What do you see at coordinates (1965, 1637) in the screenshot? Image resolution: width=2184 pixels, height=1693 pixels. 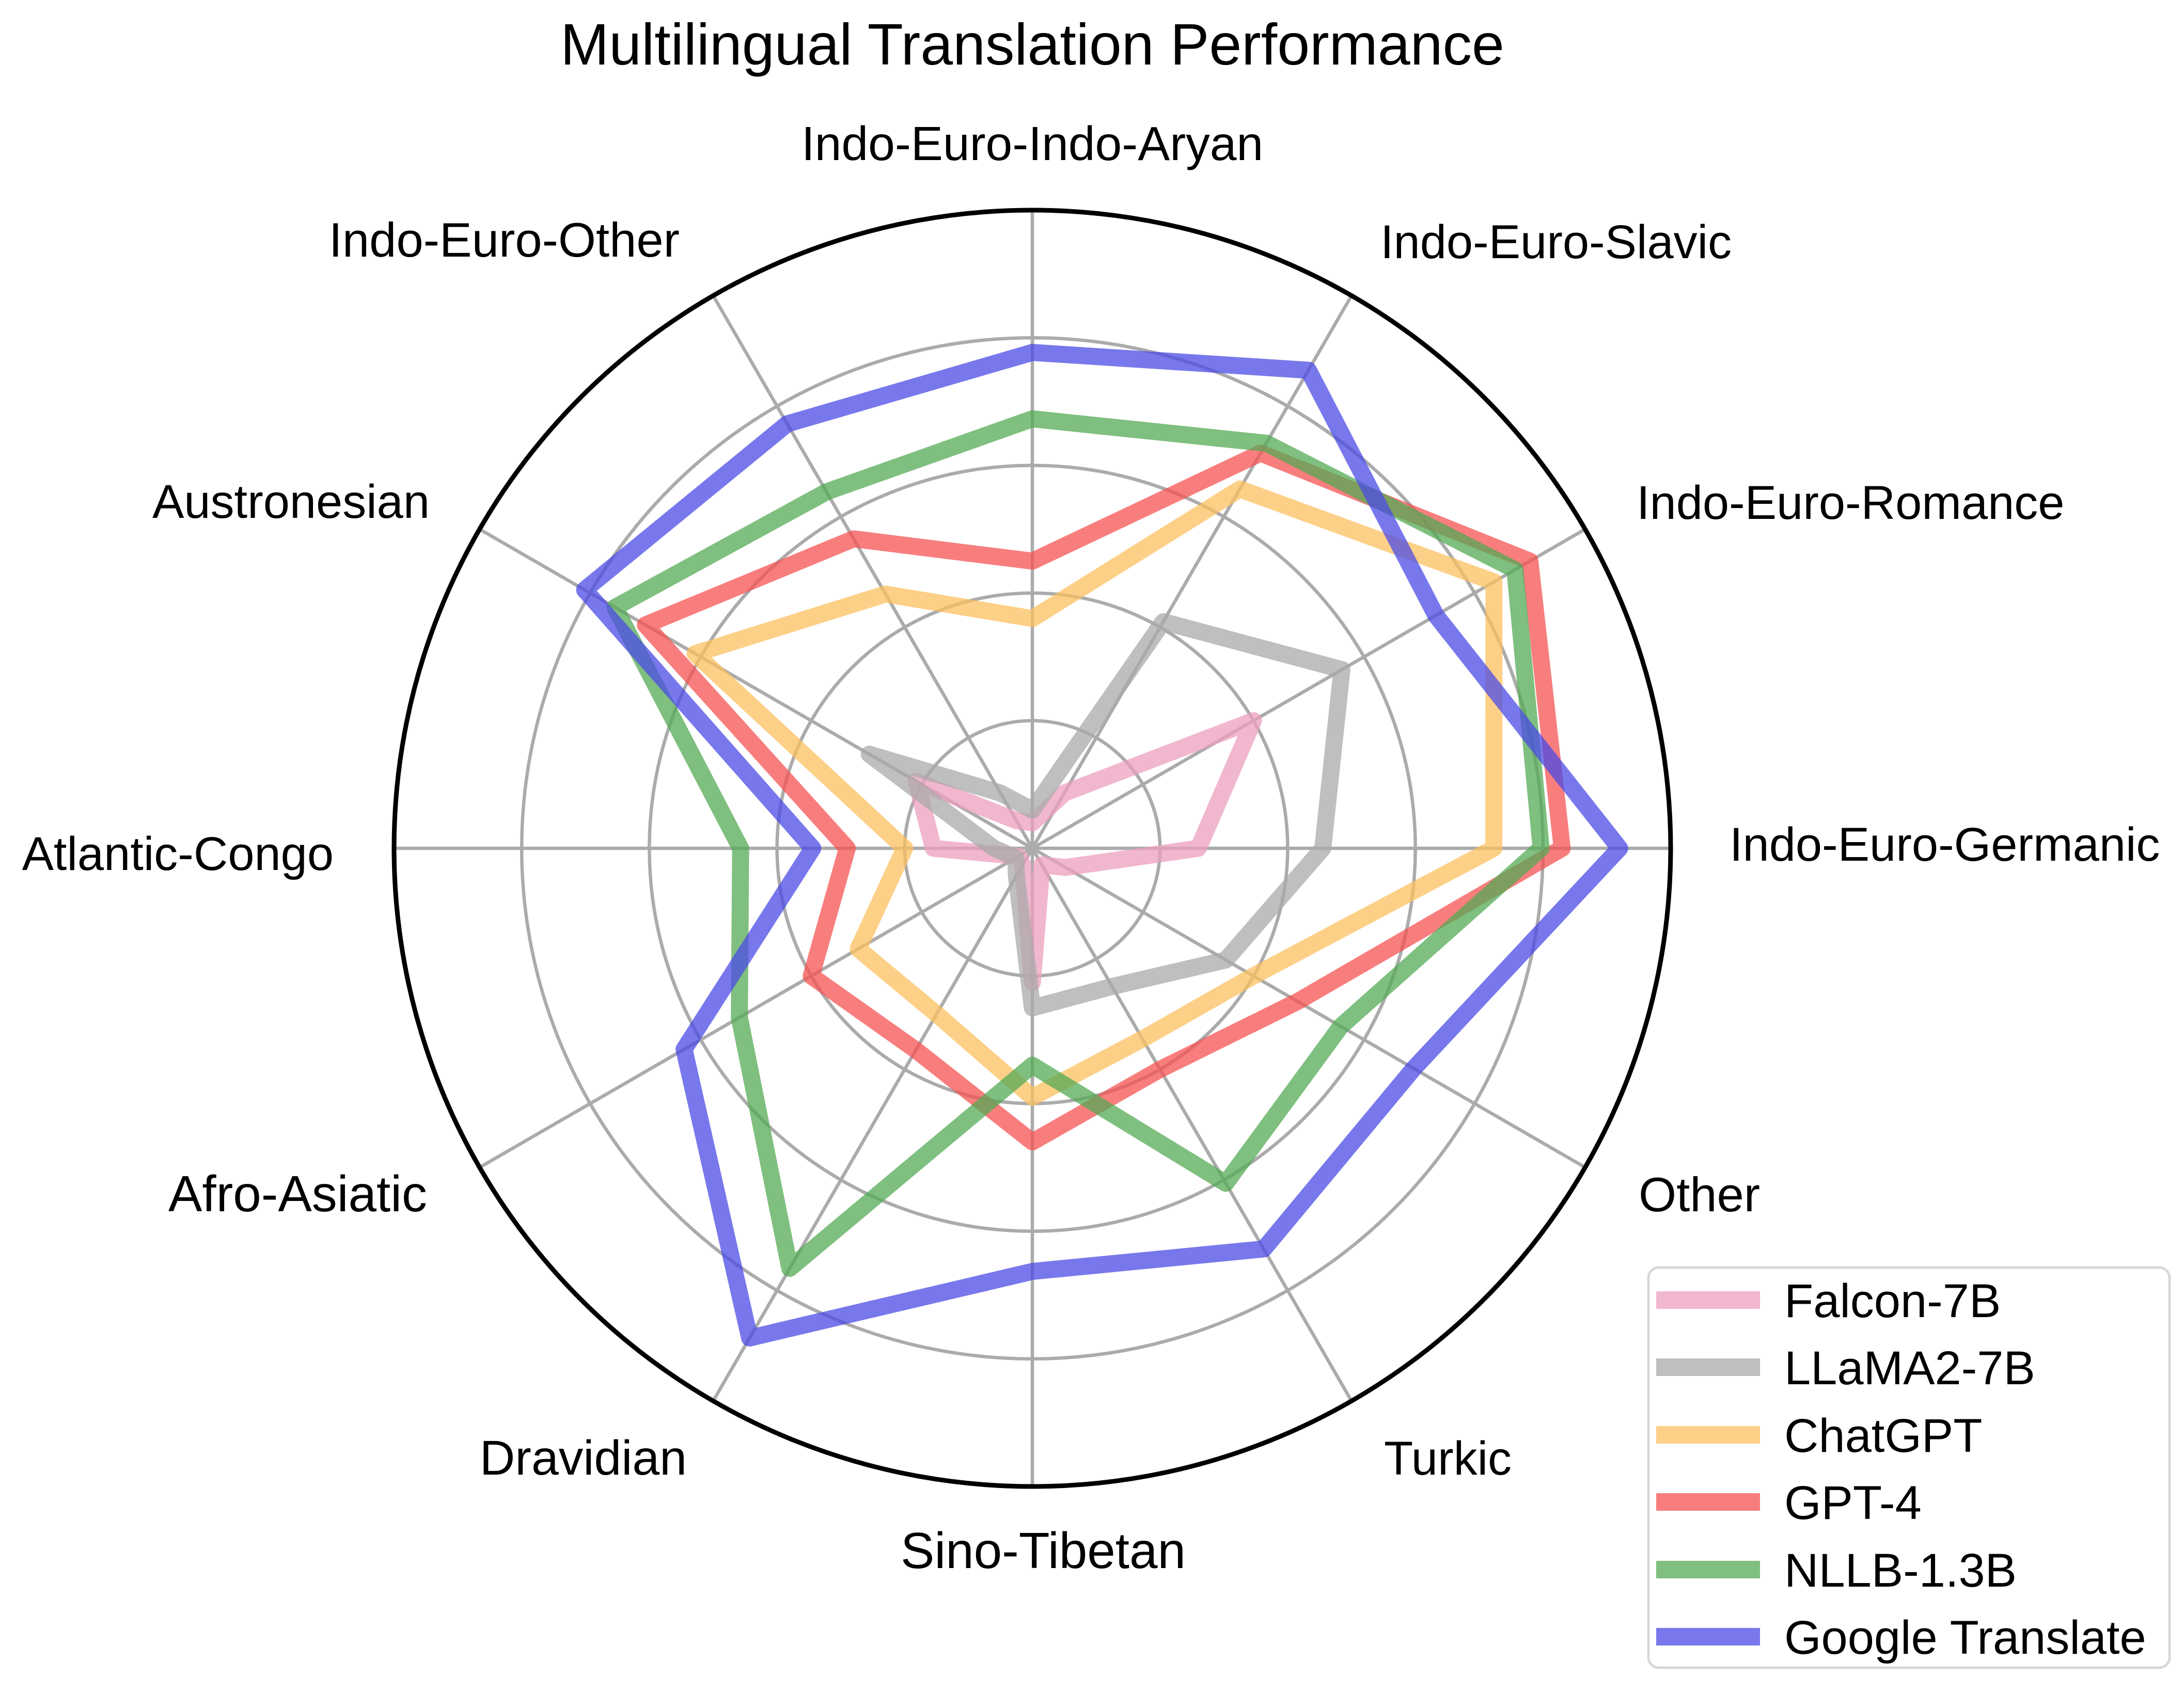 I see `svg-text: Google Translate` at bounding box center [1965, 1637].